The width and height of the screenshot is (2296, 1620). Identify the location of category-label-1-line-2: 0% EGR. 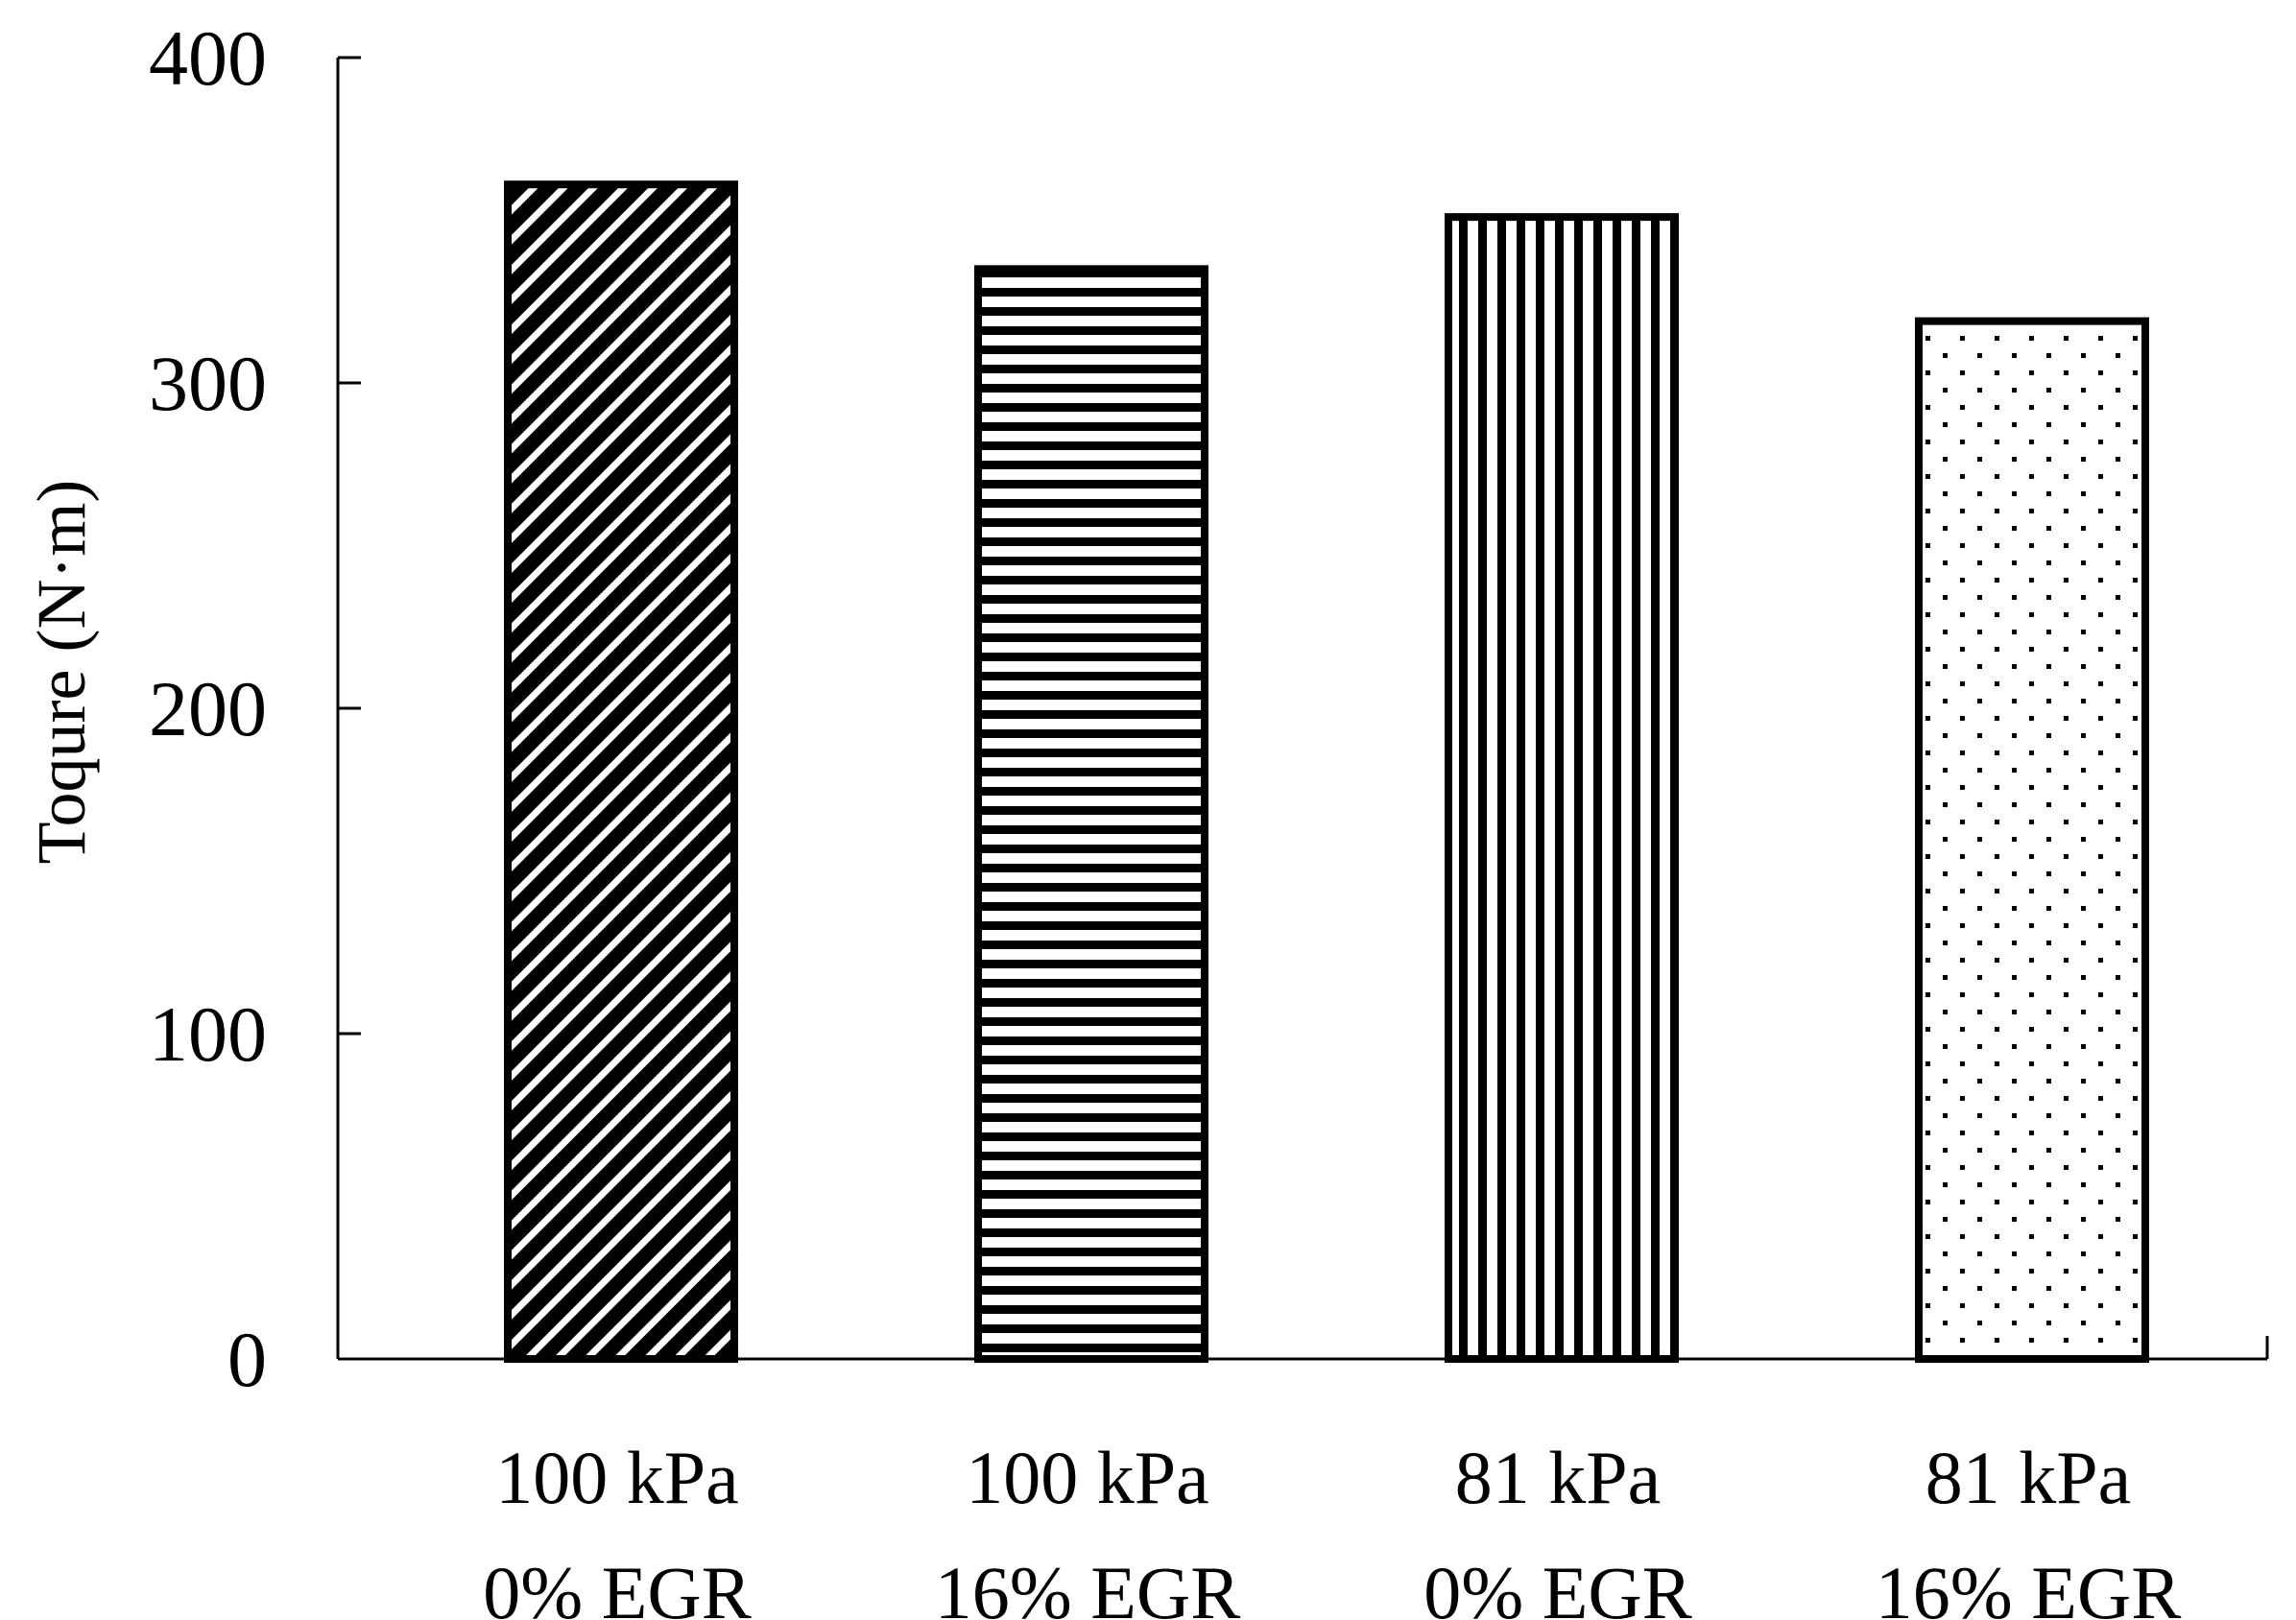
(617, 1585).